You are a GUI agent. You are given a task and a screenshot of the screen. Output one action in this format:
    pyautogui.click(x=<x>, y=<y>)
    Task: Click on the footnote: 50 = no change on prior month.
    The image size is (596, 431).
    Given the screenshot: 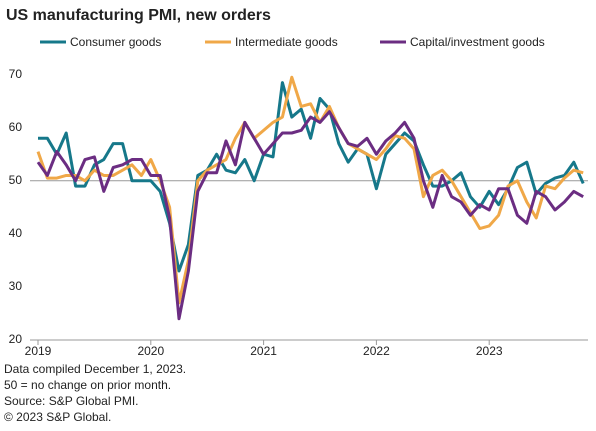 What is the action you would take?
    pyautogui.click(x=87, y=385)
    